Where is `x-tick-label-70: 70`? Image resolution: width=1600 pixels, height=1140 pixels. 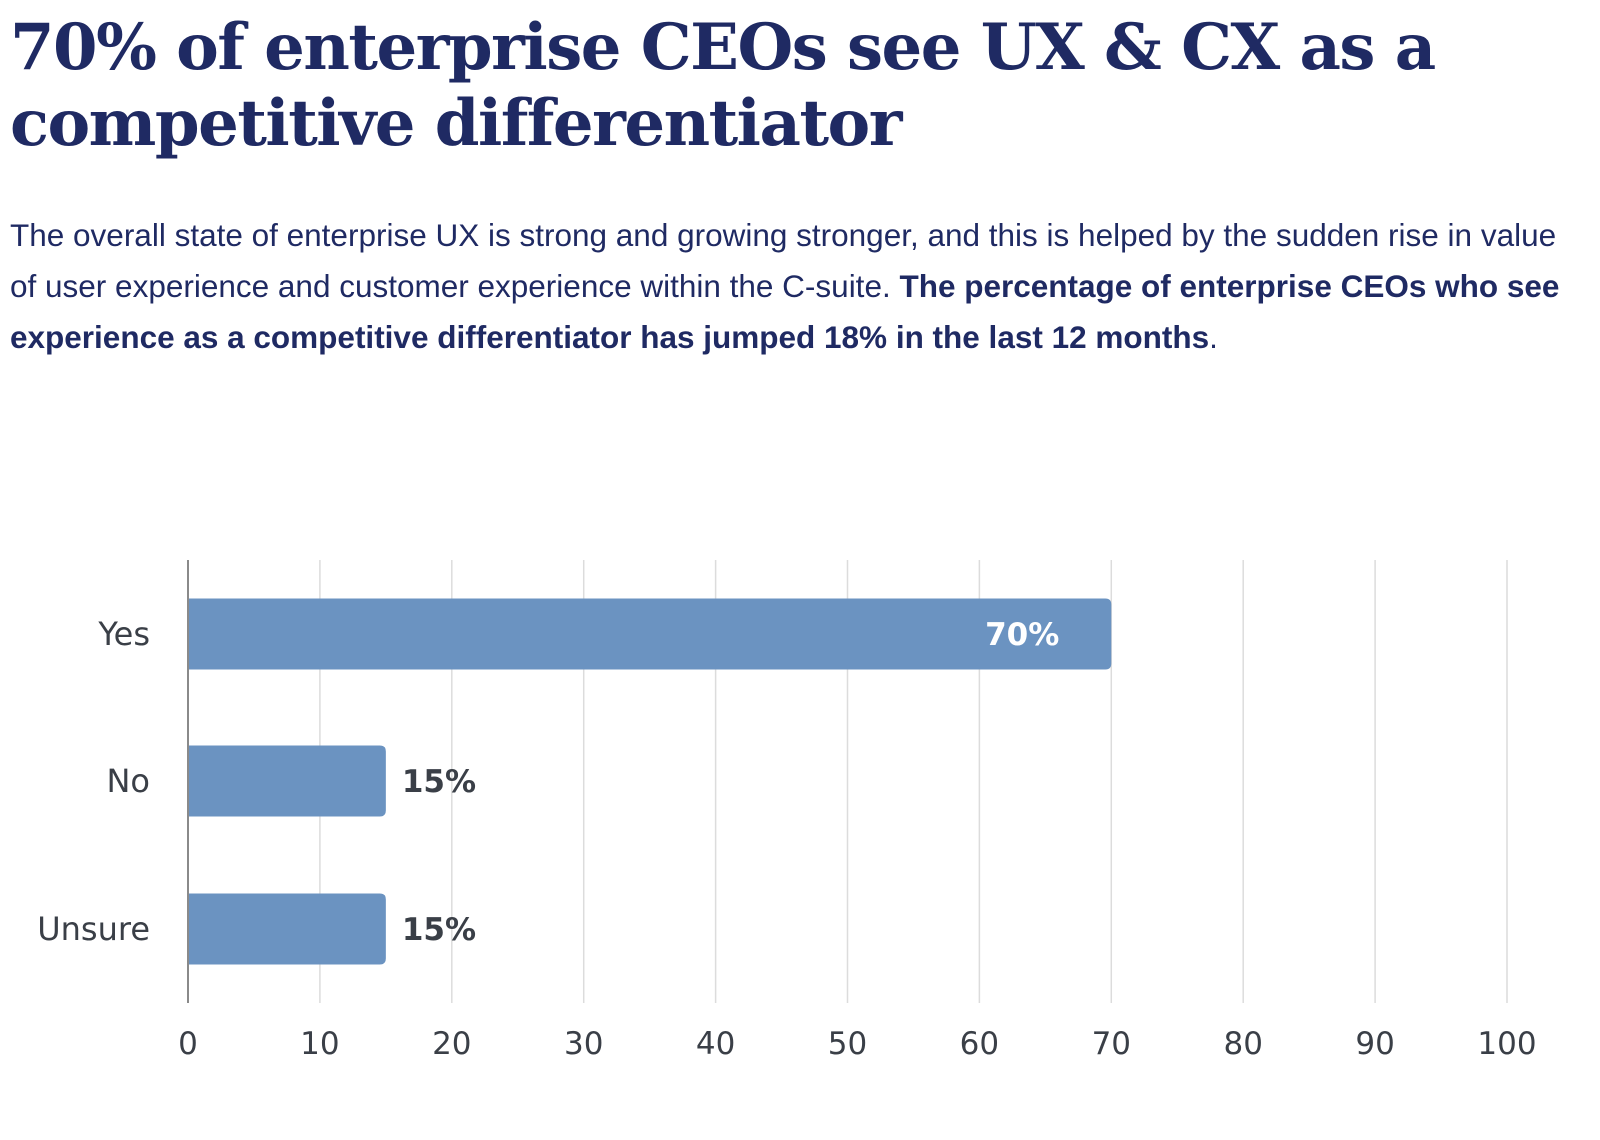 x-tick-label-70: 70 is located at coordinates (1111, 1044).